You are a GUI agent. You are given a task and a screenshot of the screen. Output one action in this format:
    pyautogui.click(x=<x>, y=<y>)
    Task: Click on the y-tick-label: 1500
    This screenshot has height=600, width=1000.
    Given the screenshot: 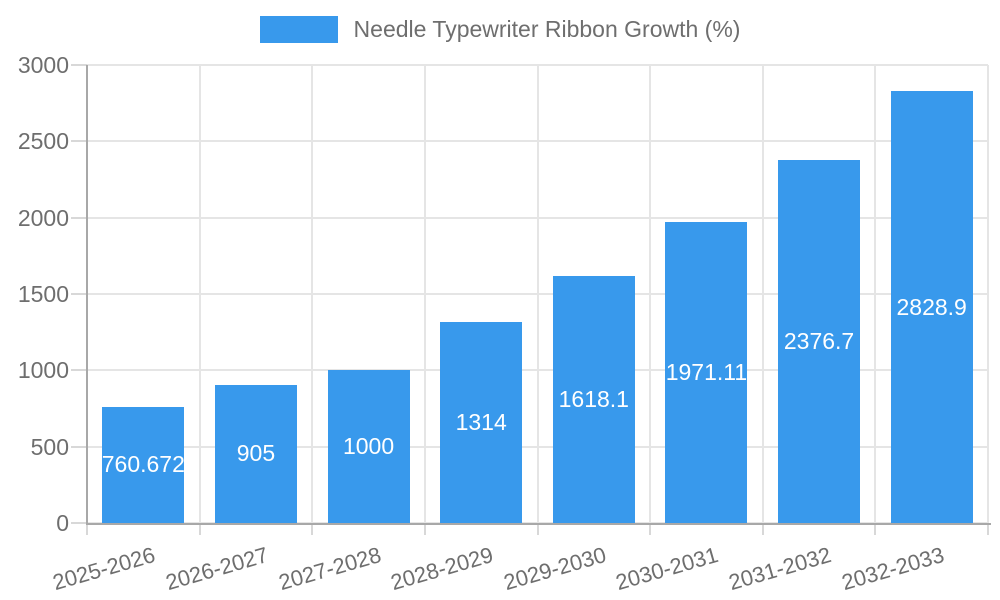 What is the action you would take?
    pyautogui.click(x=43, y=294)
    